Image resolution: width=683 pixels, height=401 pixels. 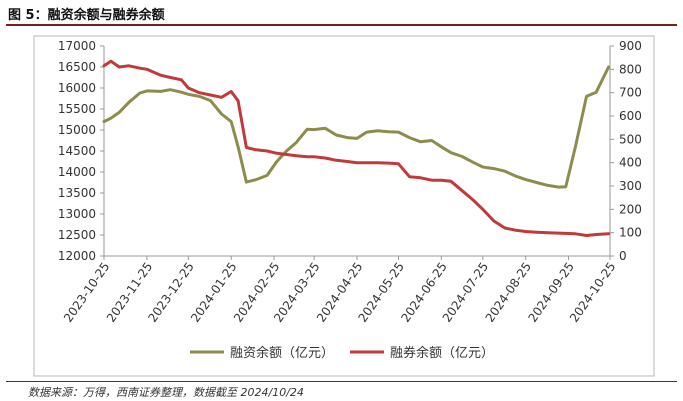 What do you see at coordinates (630, 163) in the screenshot?
I see `right-tick-label: 400` at bounding box center [630, 163].